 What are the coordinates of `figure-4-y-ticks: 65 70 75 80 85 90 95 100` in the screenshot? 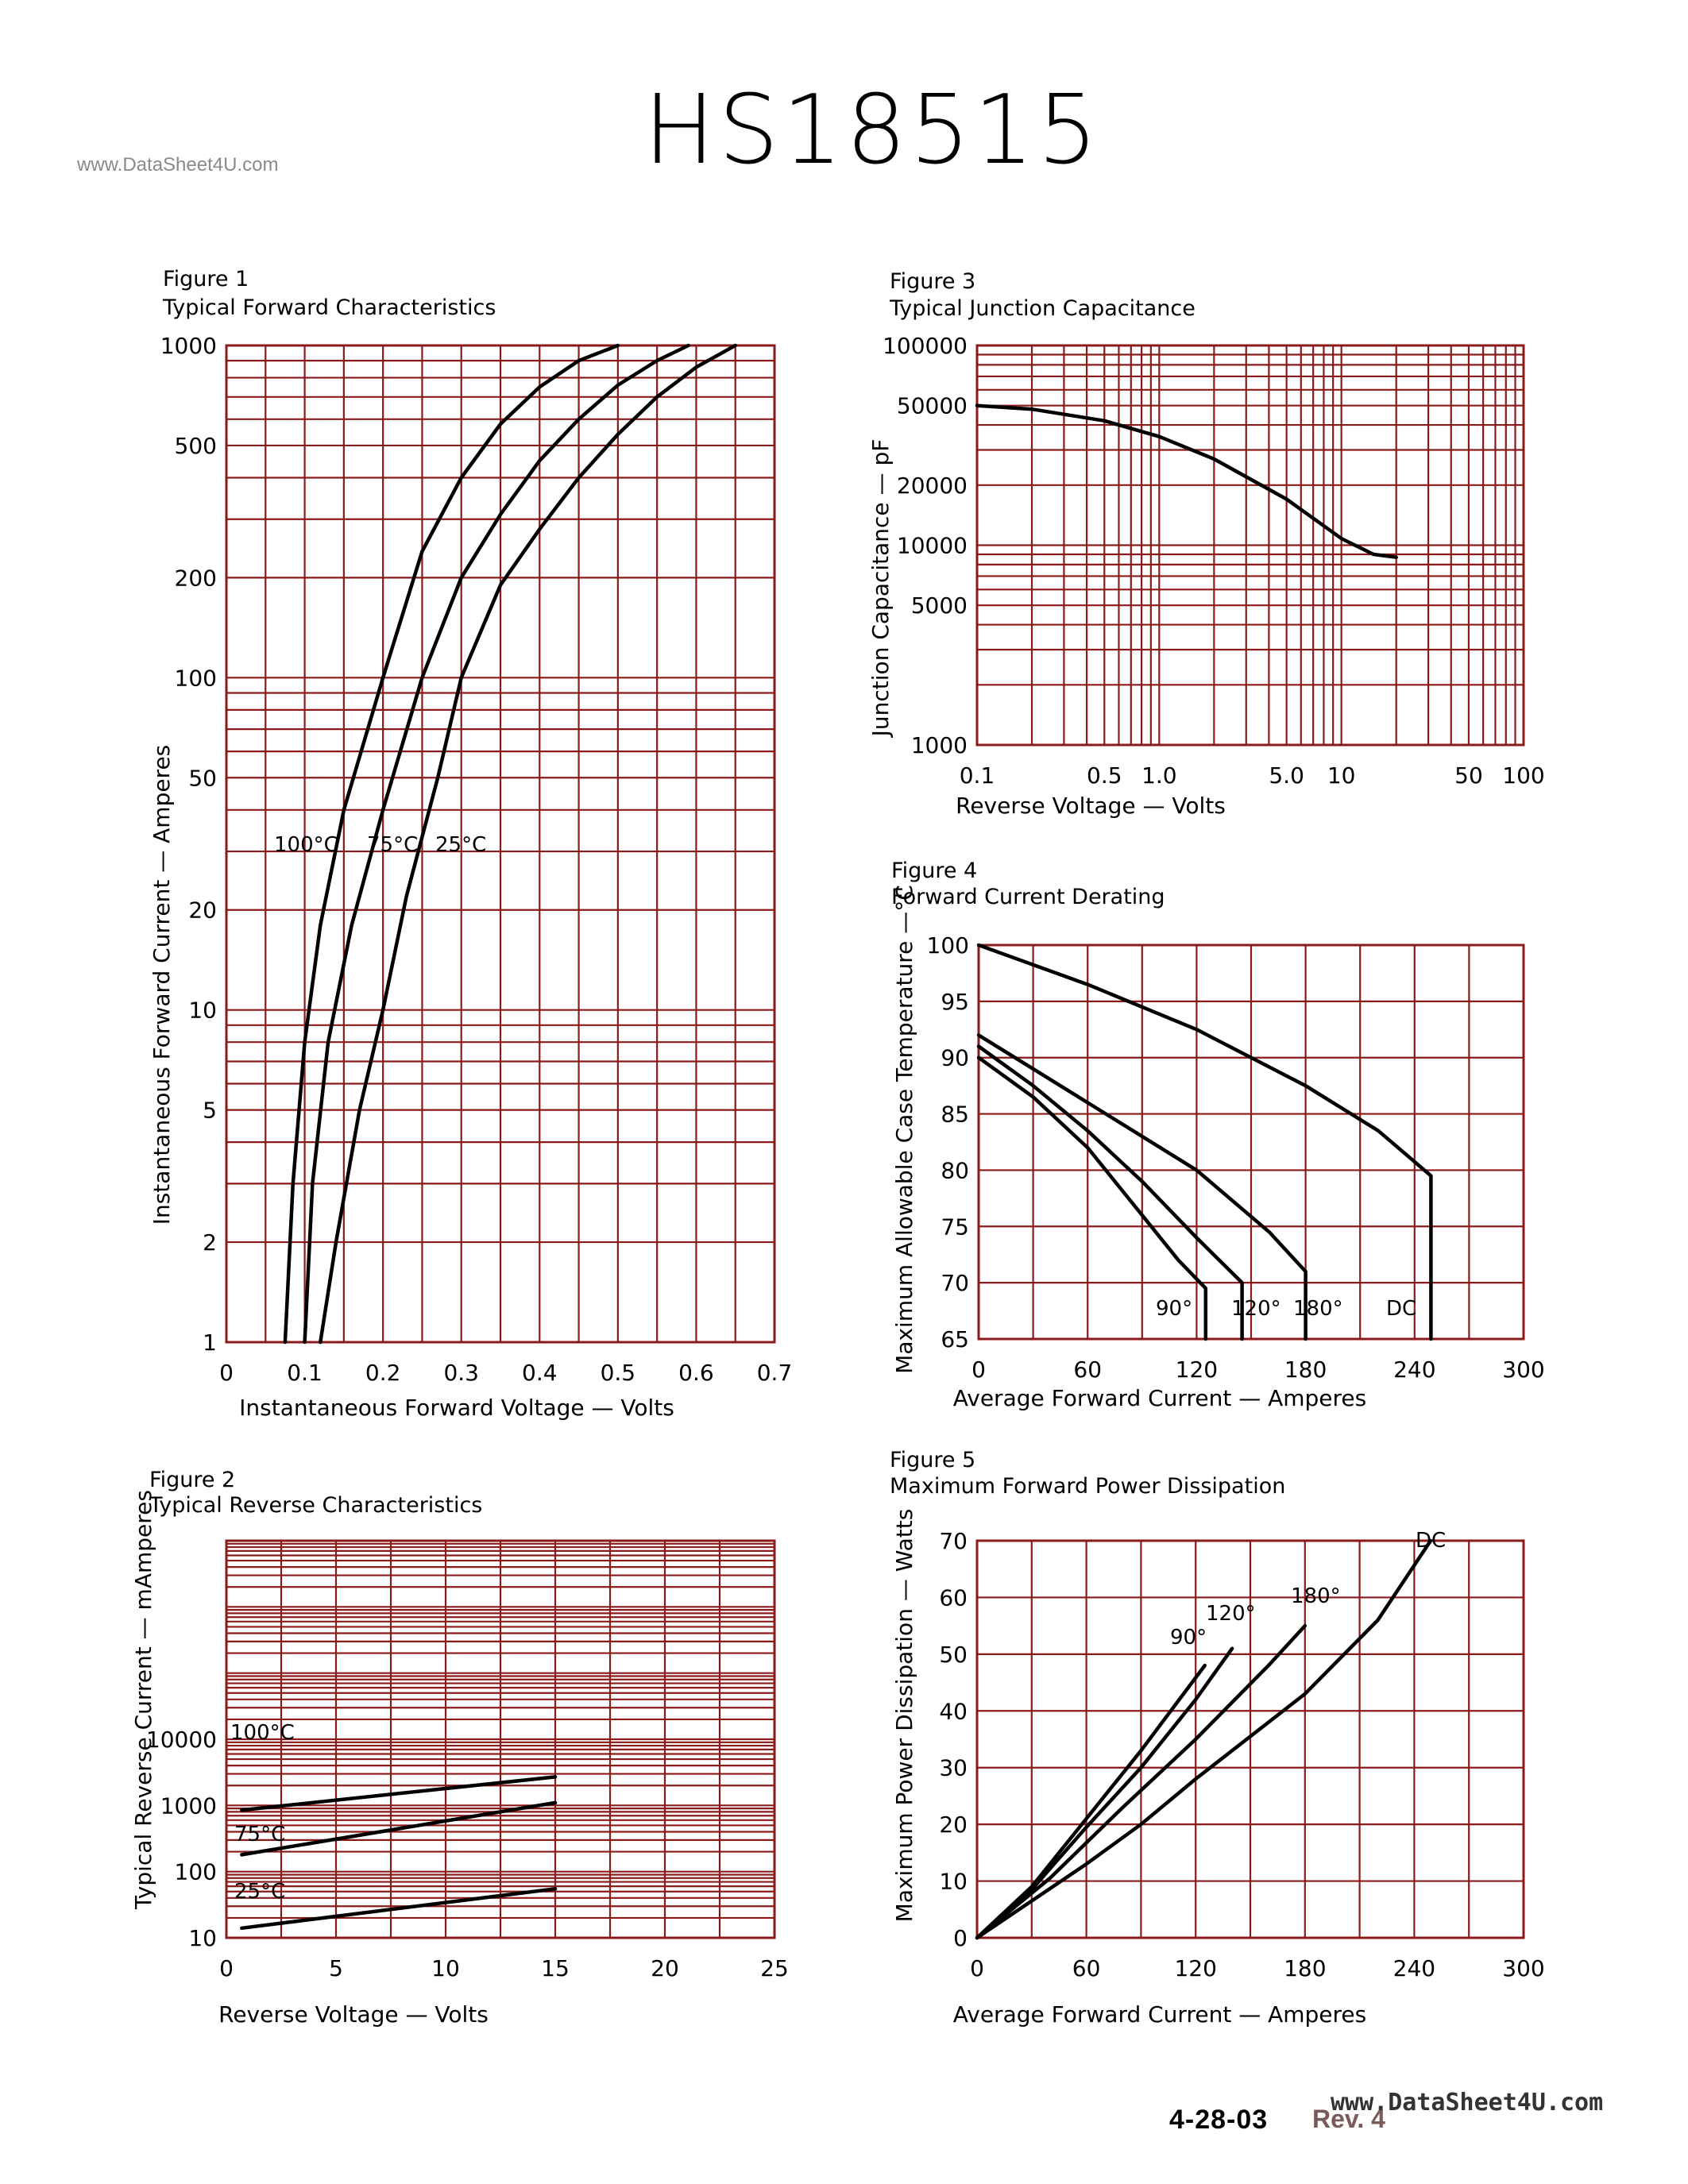 It's located at (948, 1142).